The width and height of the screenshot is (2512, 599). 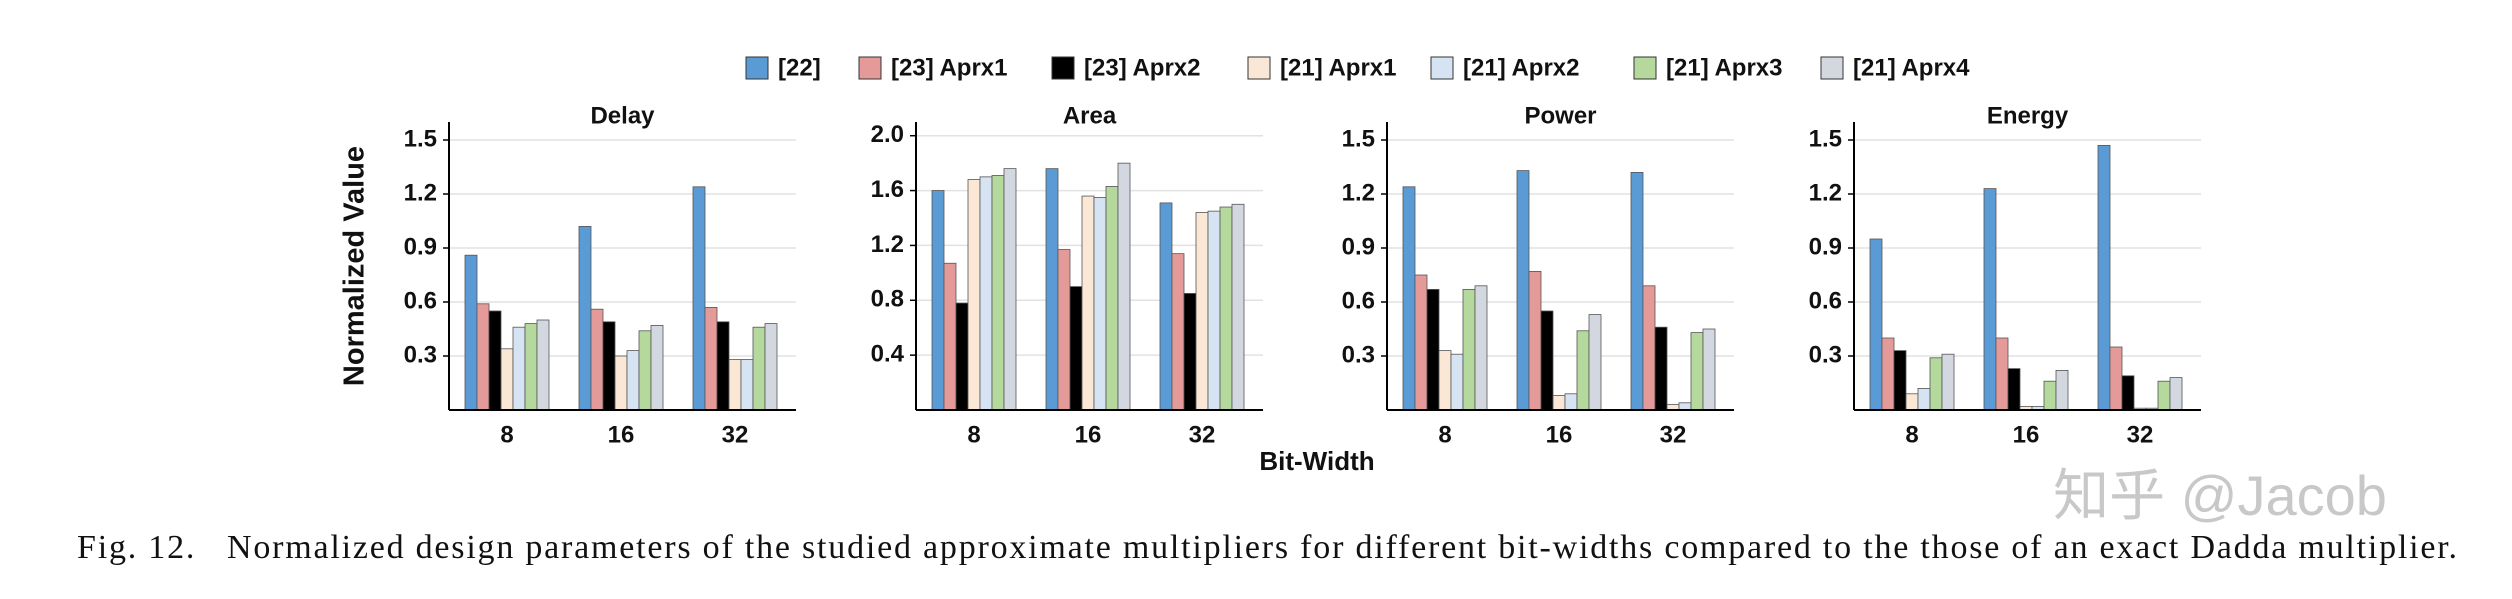 I want to click on panel-title: Area, so click(x=1090, y=115).